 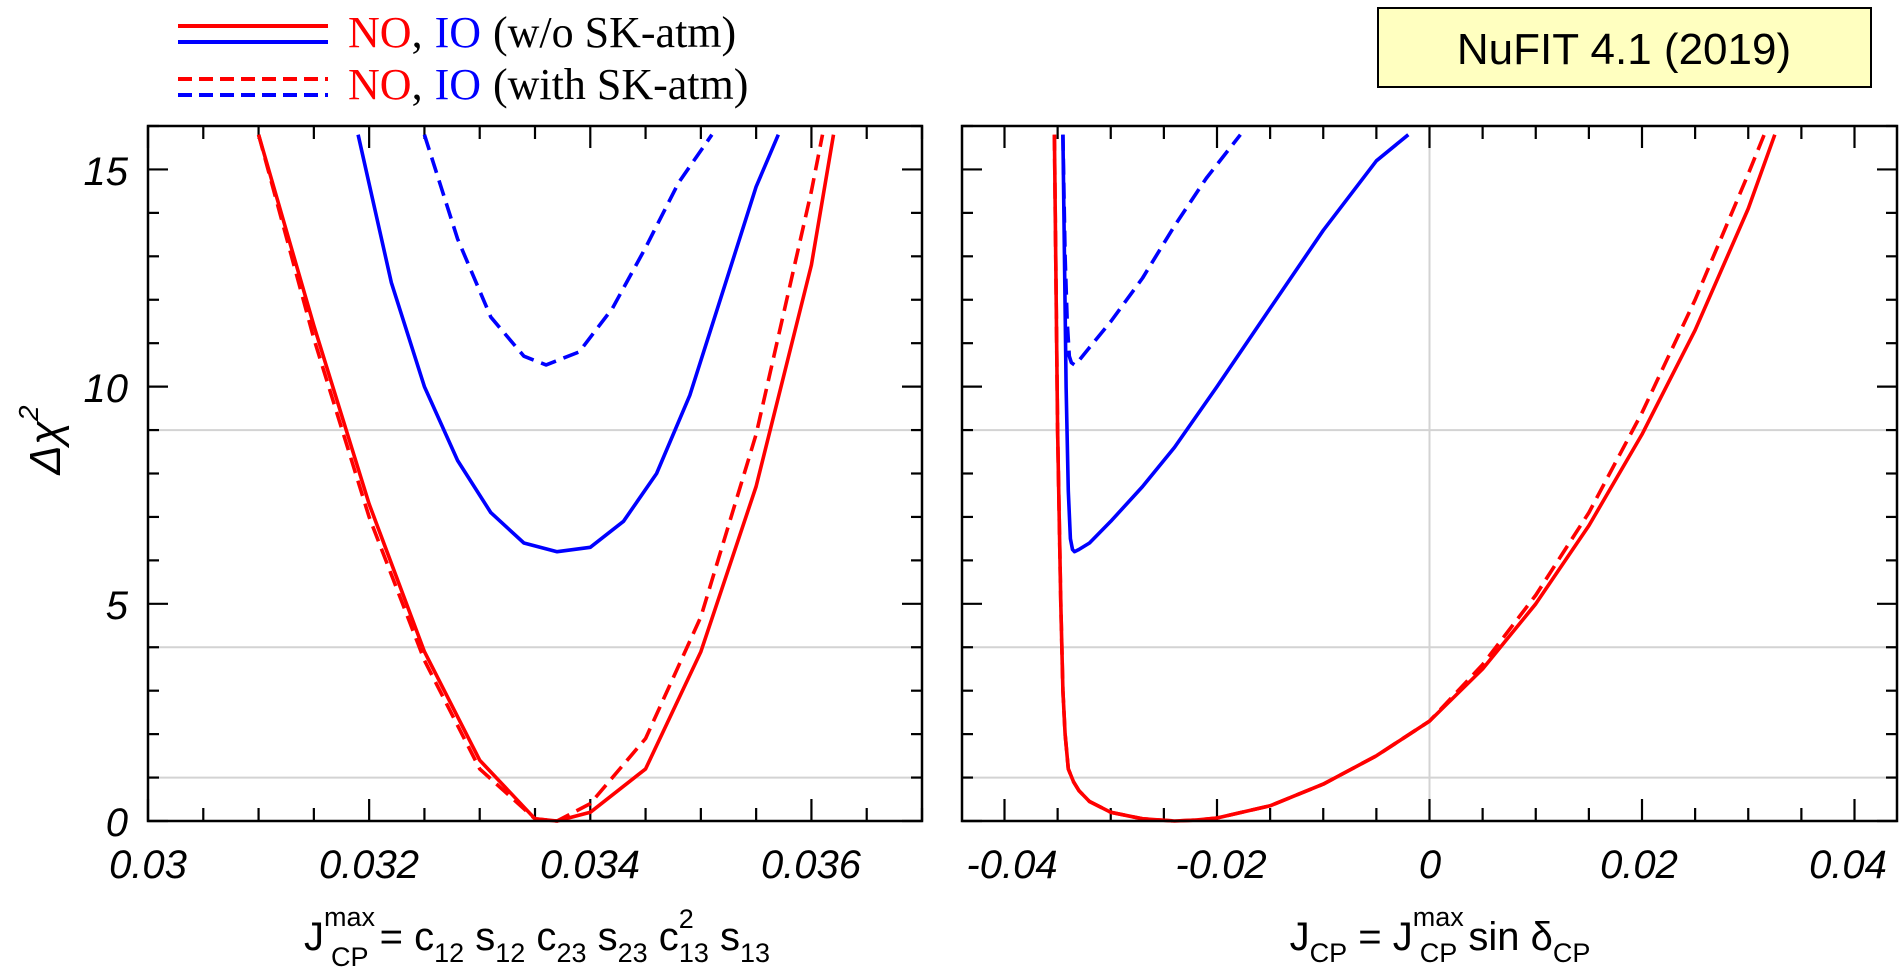 What do you see at coordinates (417, 84) in the screenshot?
I see `legend-row2-comma: ,` at bounding box center [417, 84].